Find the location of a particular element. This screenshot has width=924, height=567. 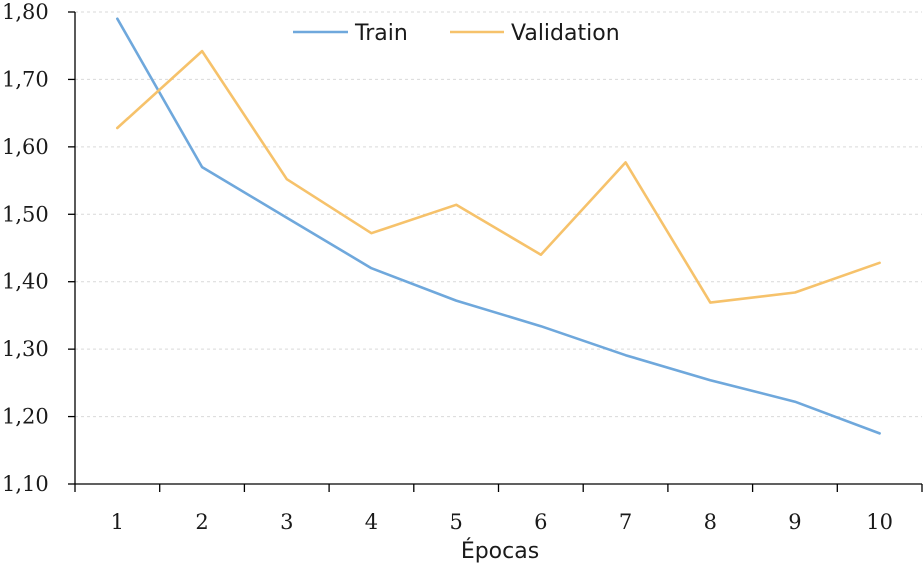

y-tick-label: 1,70 is located at coordinates (25, 79).